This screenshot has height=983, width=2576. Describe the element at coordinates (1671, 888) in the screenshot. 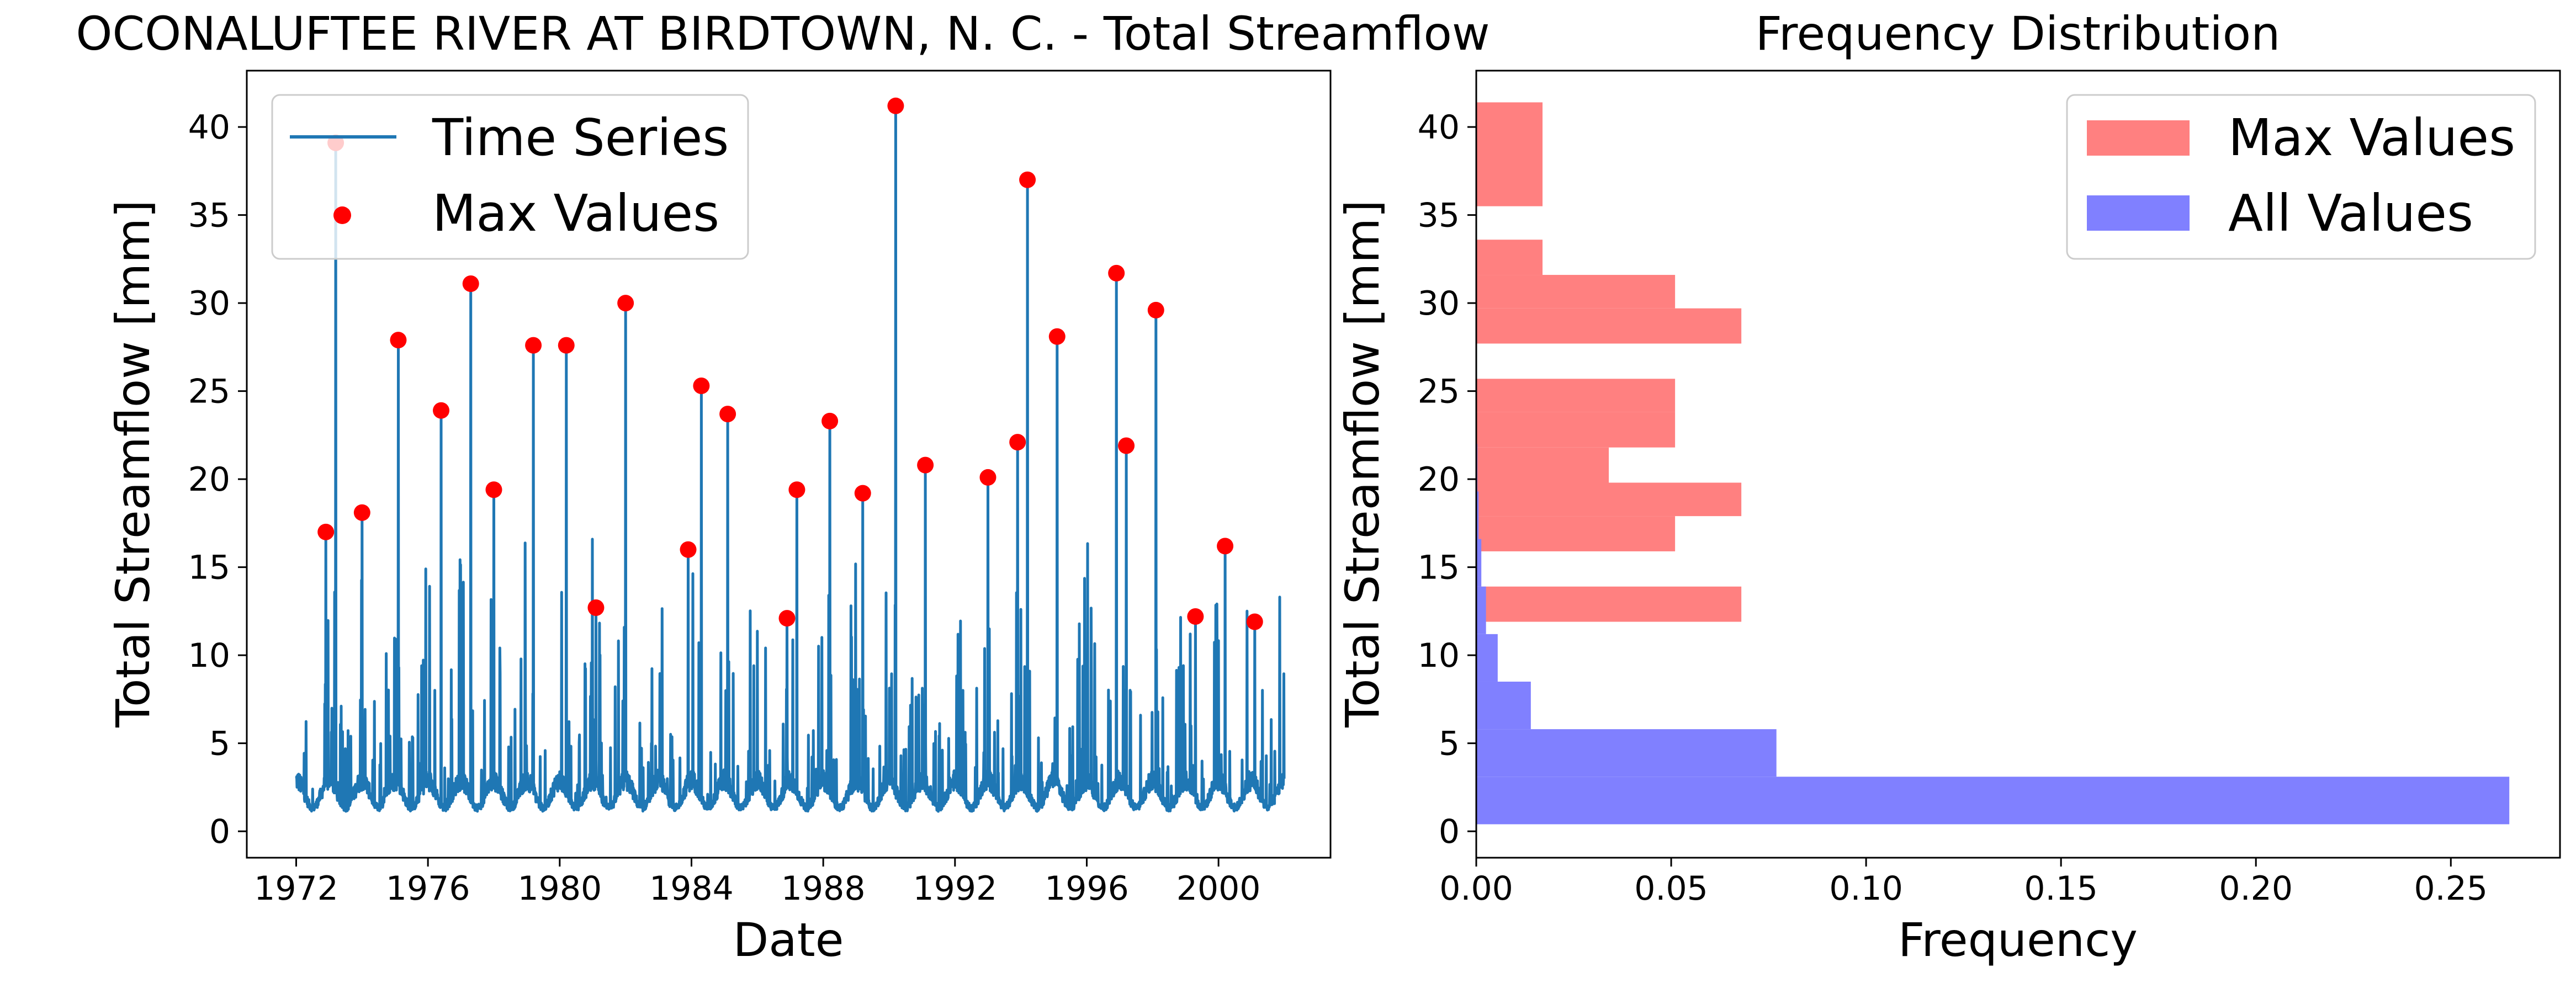

I see `x-tick-label: 0.05` at that location.